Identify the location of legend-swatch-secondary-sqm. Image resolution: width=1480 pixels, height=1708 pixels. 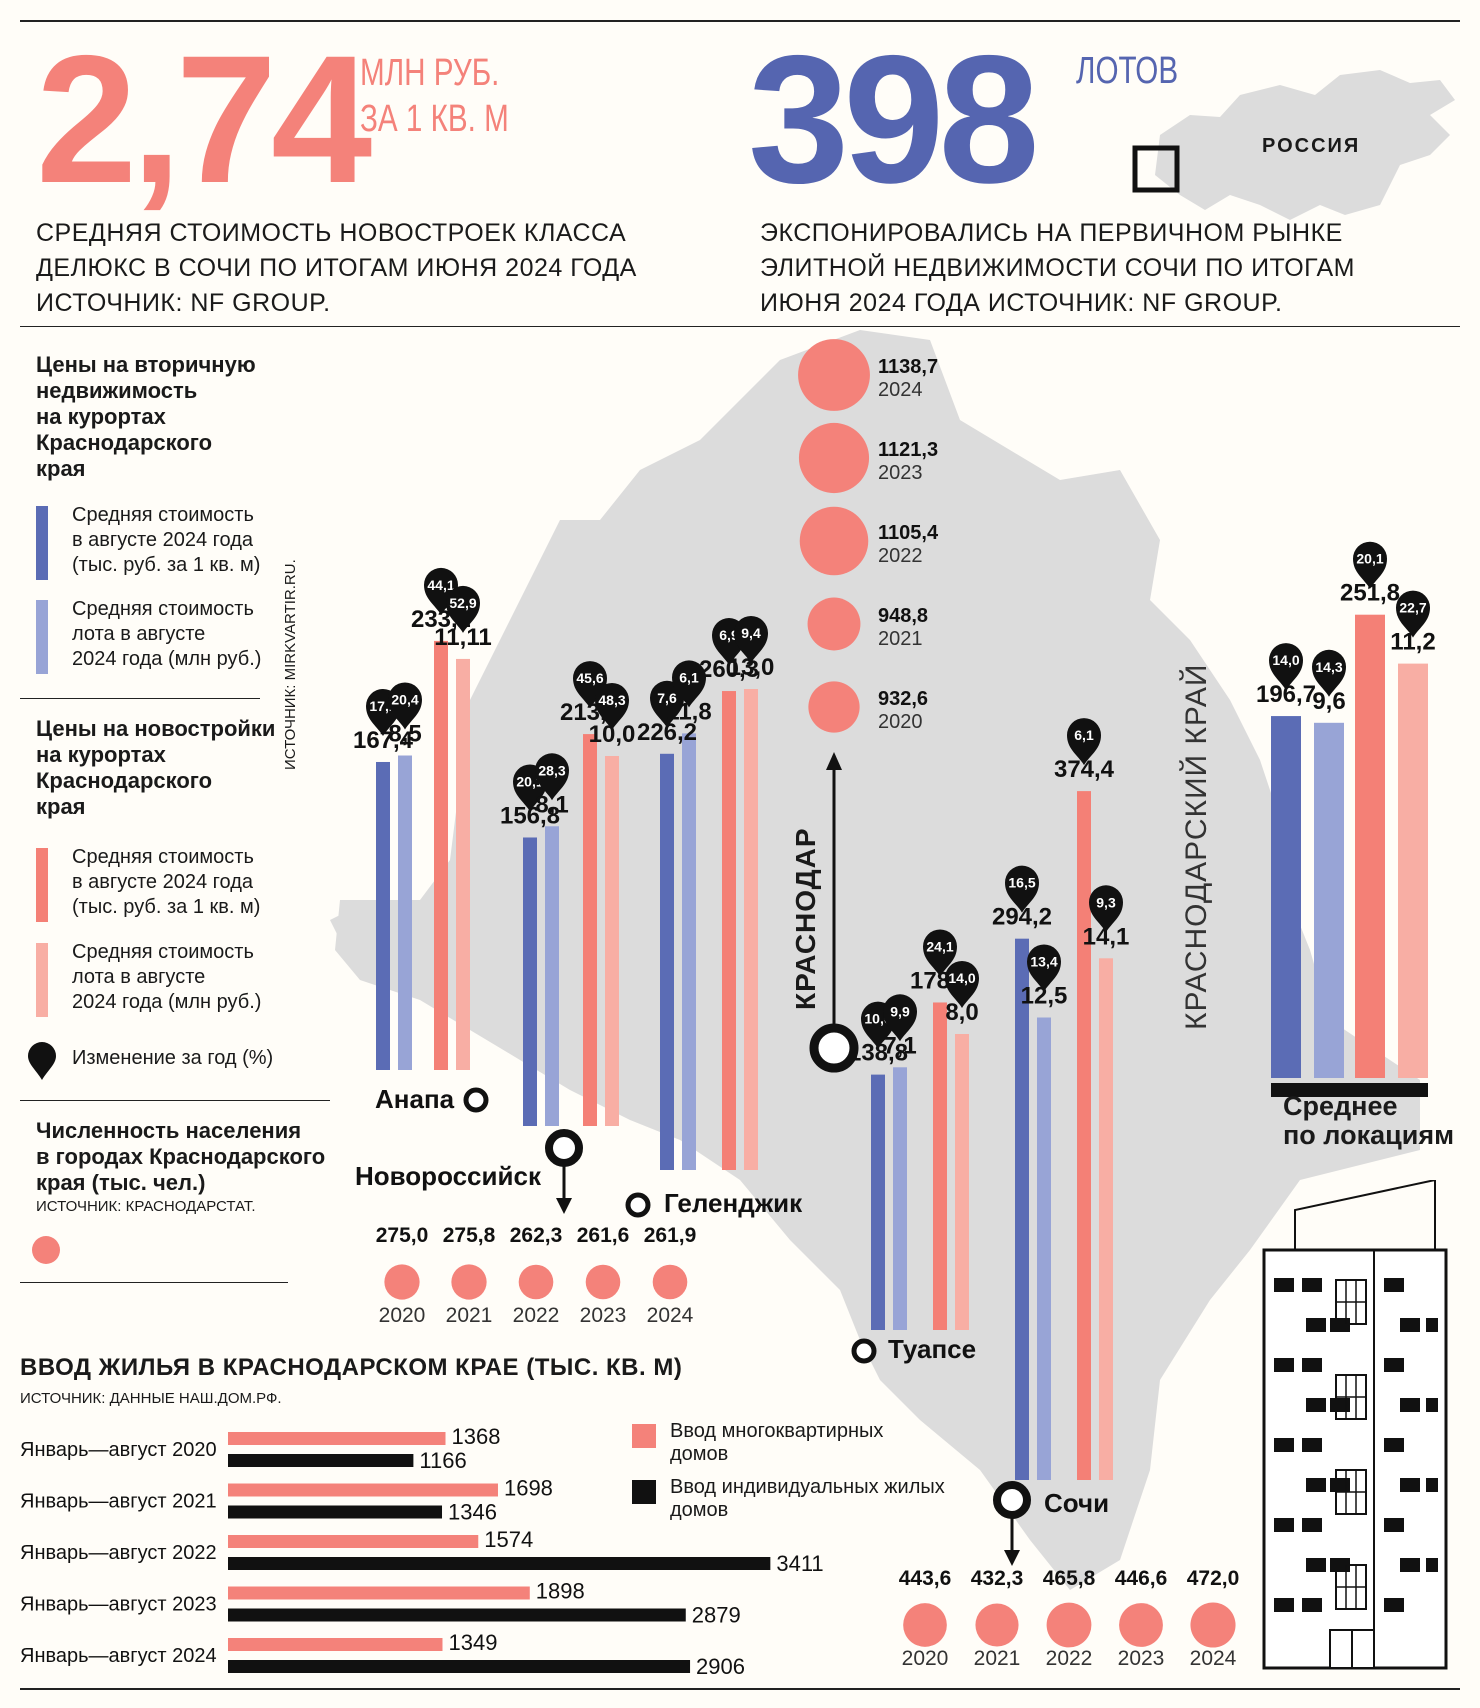
(42, 543).